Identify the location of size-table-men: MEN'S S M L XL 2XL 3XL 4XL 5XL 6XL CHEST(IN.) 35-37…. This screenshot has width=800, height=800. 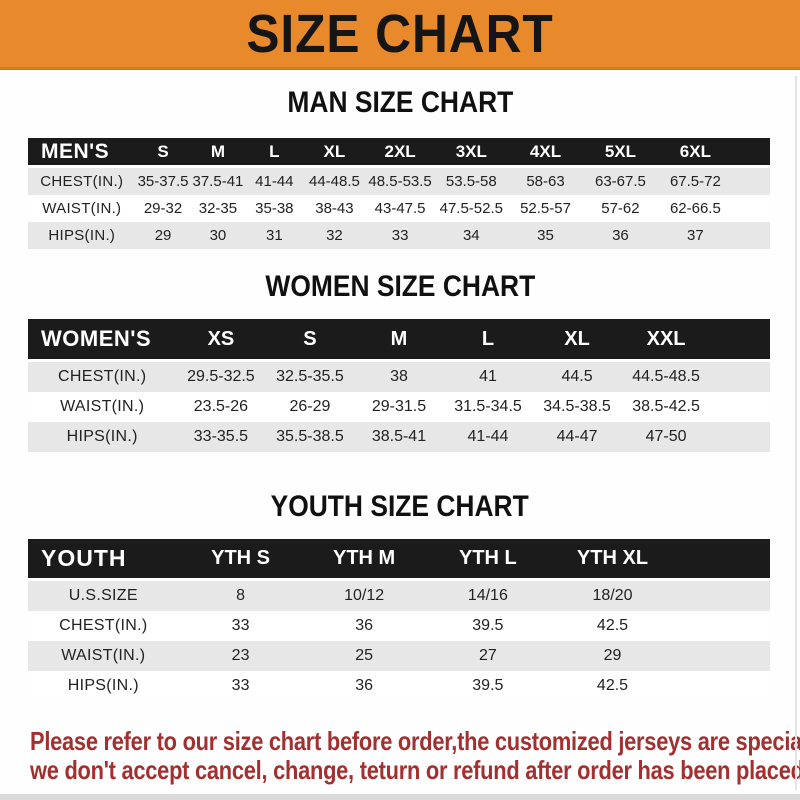
(399, 193).